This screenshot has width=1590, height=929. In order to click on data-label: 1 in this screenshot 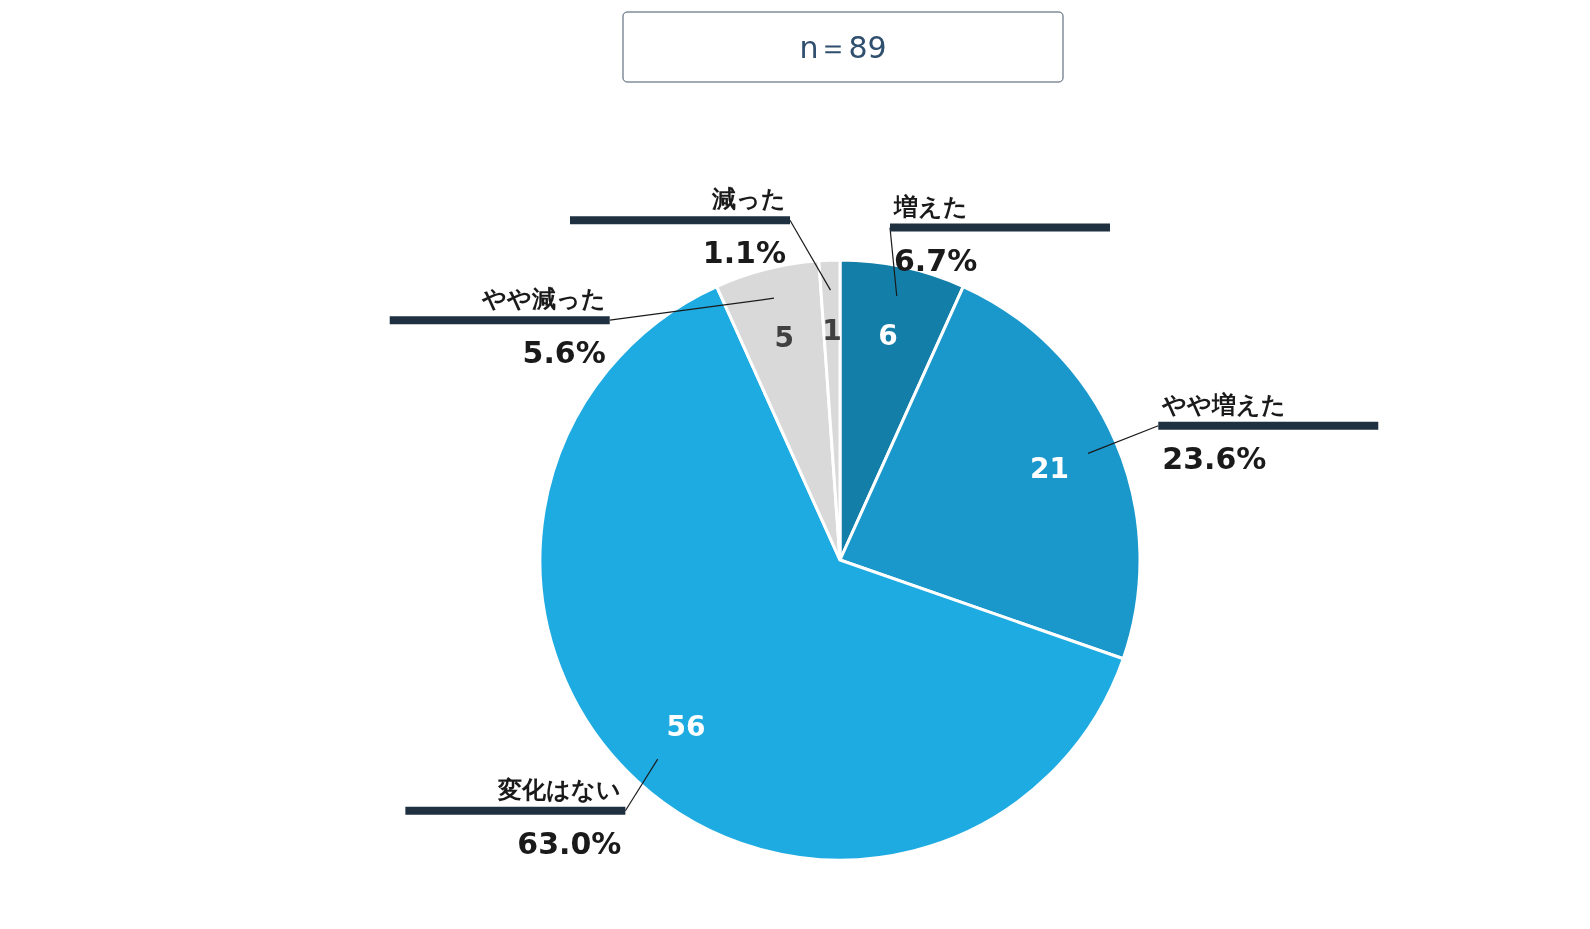, I will do `click(832, 331)`.